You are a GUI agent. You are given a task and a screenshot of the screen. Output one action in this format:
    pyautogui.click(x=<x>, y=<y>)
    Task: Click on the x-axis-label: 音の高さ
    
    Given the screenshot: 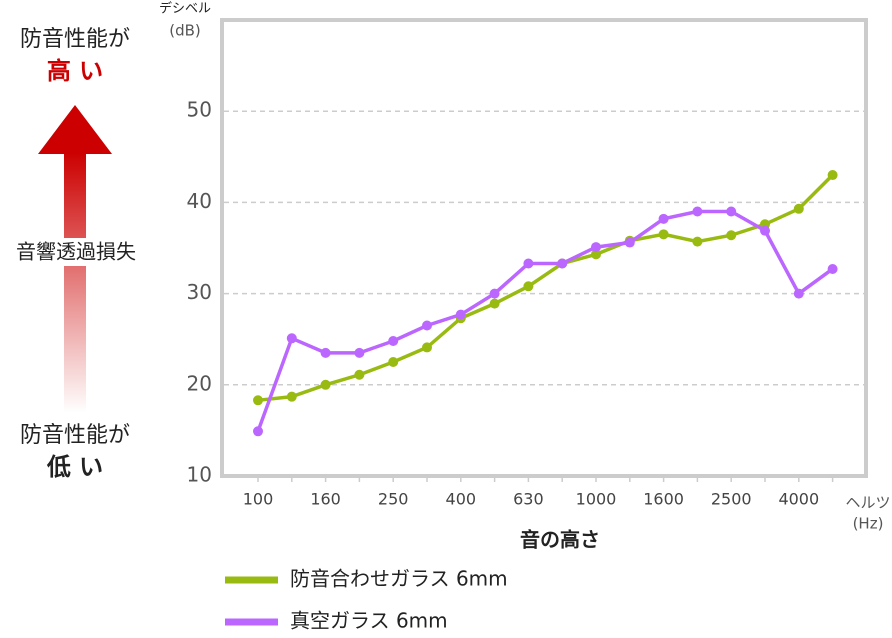 What is the action you would take?
    pyautogui.click(x=560, y=540)
    